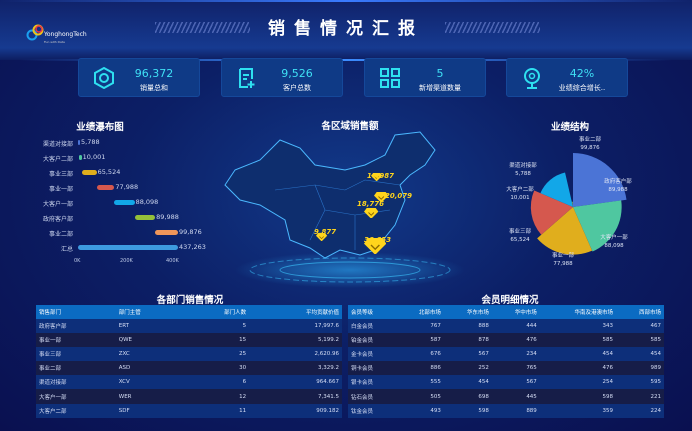 The image size is (692, 431). I want to click on table-header-row: 会员等级 北部市场 华东市场 华中市场 华南及港澳市场 西部市场, so click(506, 312).